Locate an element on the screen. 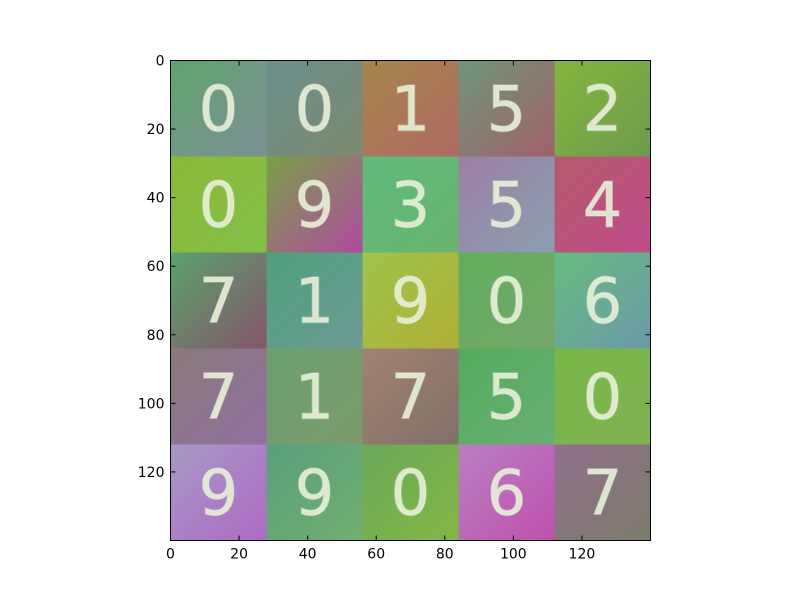 This screenshot has width=800, height=600. y-tick-label: 80 is located at coordinates (156, 336).